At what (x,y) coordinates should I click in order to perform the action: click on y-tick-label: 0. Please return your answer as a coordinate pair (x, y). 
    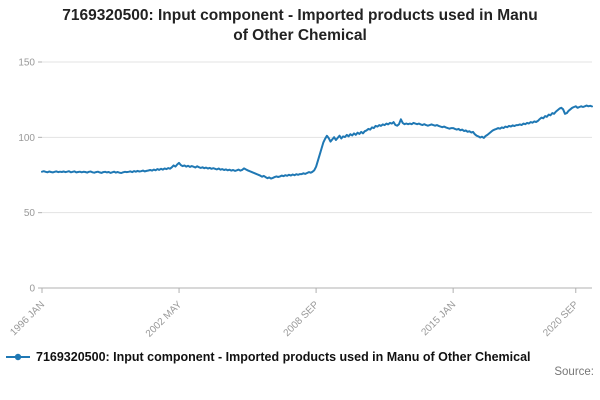
    Looking at the image, I should click on (32, 289).